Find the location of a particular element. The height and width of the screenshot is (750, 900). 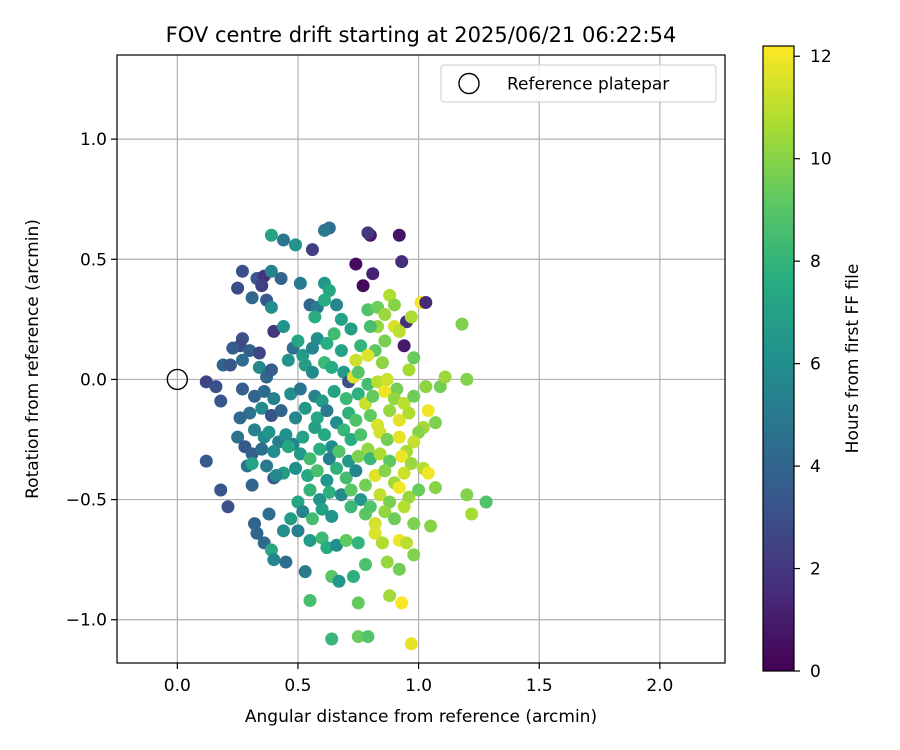

x-tick-label: 0.0 is located at coordinates (177, 686).